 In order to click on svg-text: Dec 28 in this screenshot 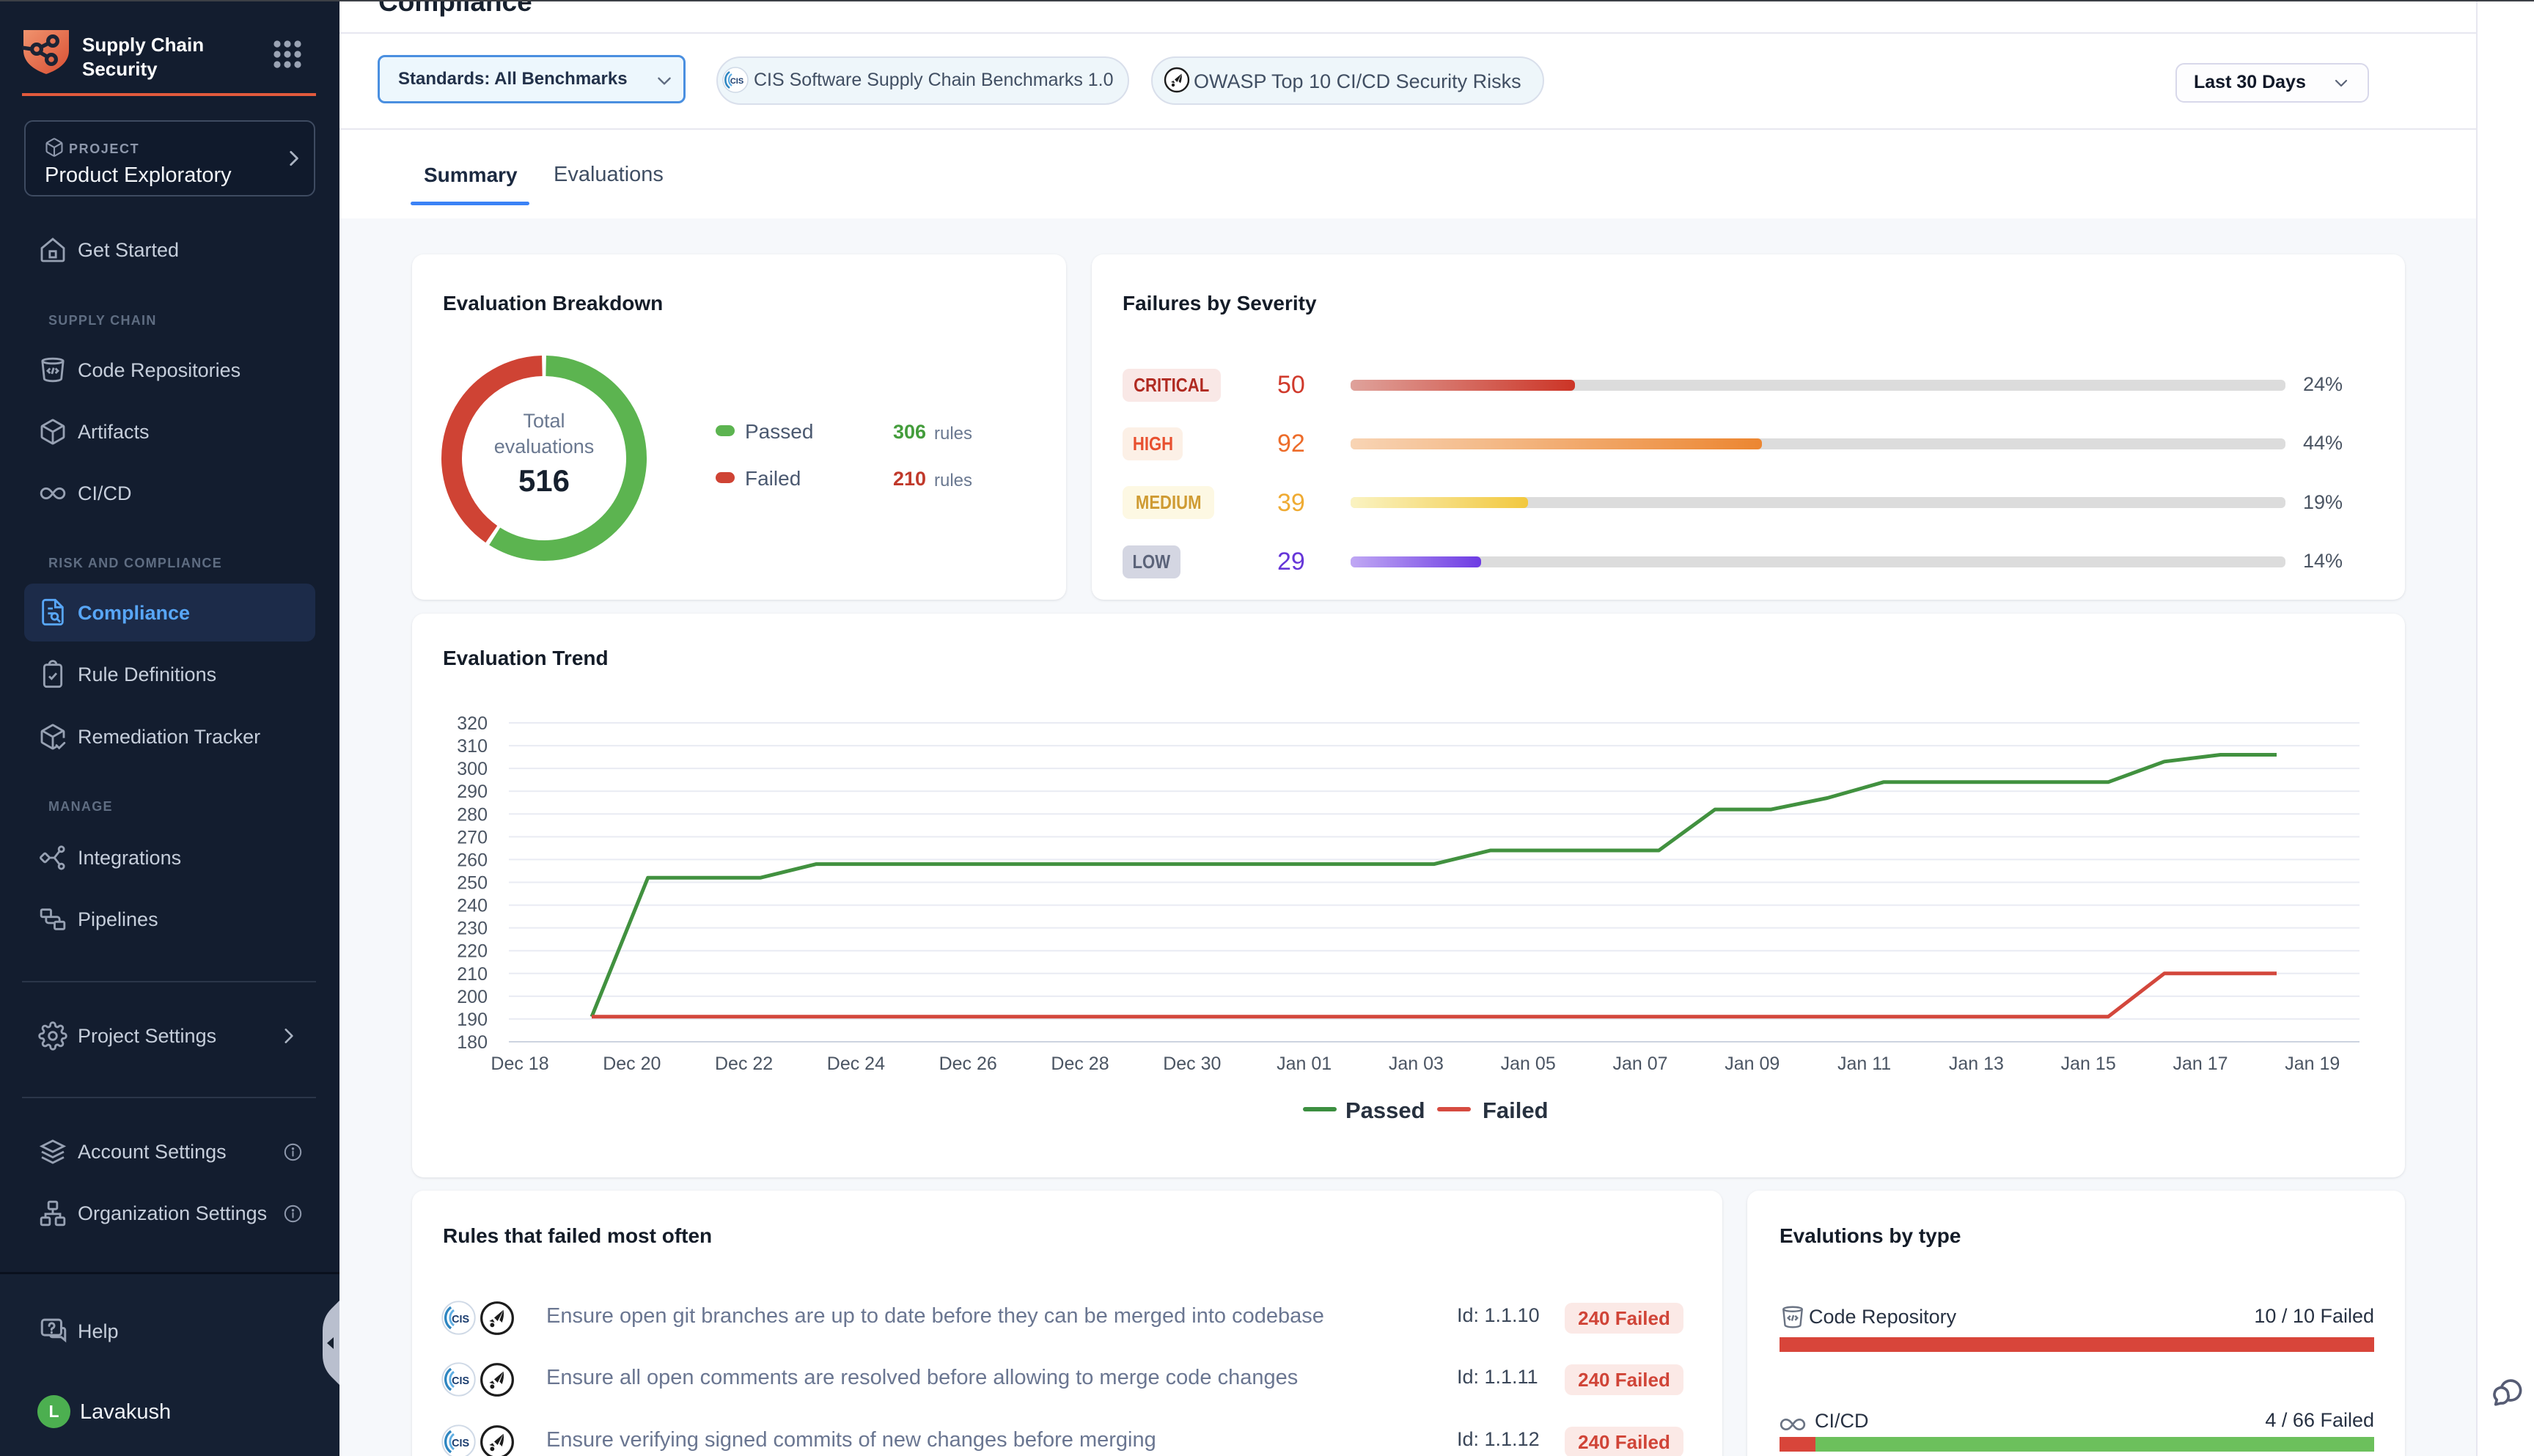, I will do `click(1080, 1064)`.